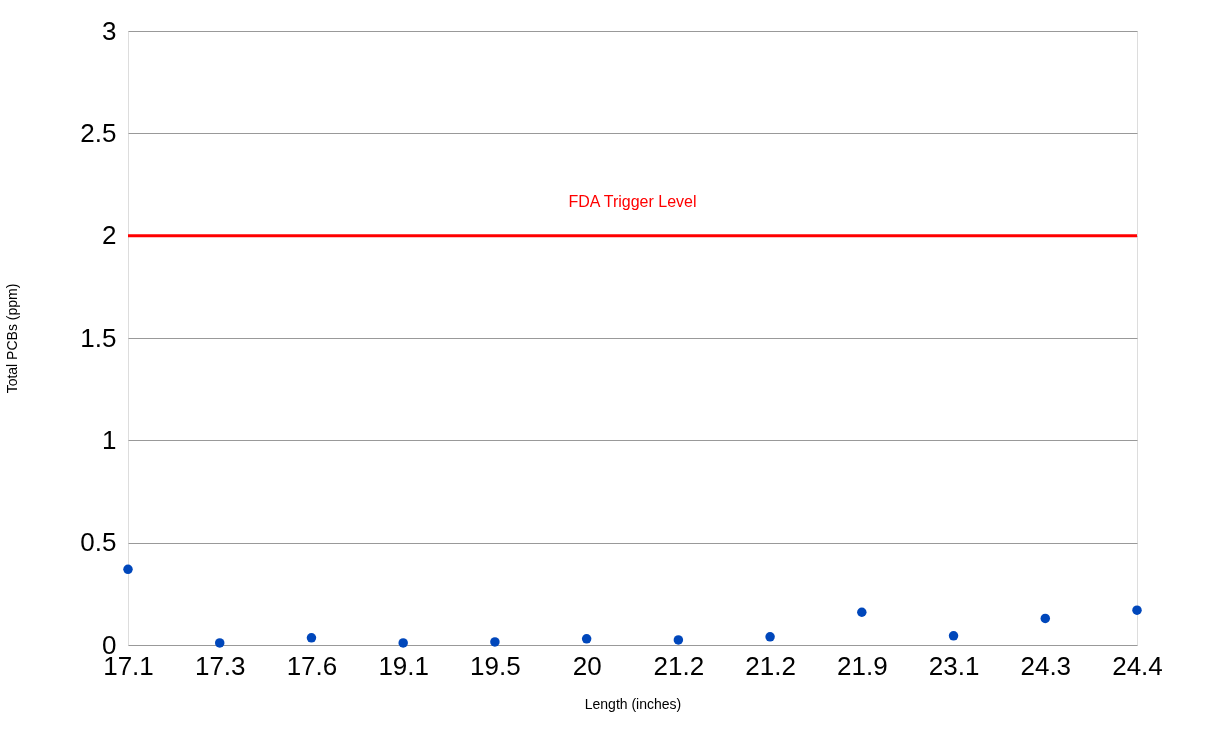  Describe the element at coordinates (109, 235) in the screenshot. I see `y-tick-label: 2` at that location.